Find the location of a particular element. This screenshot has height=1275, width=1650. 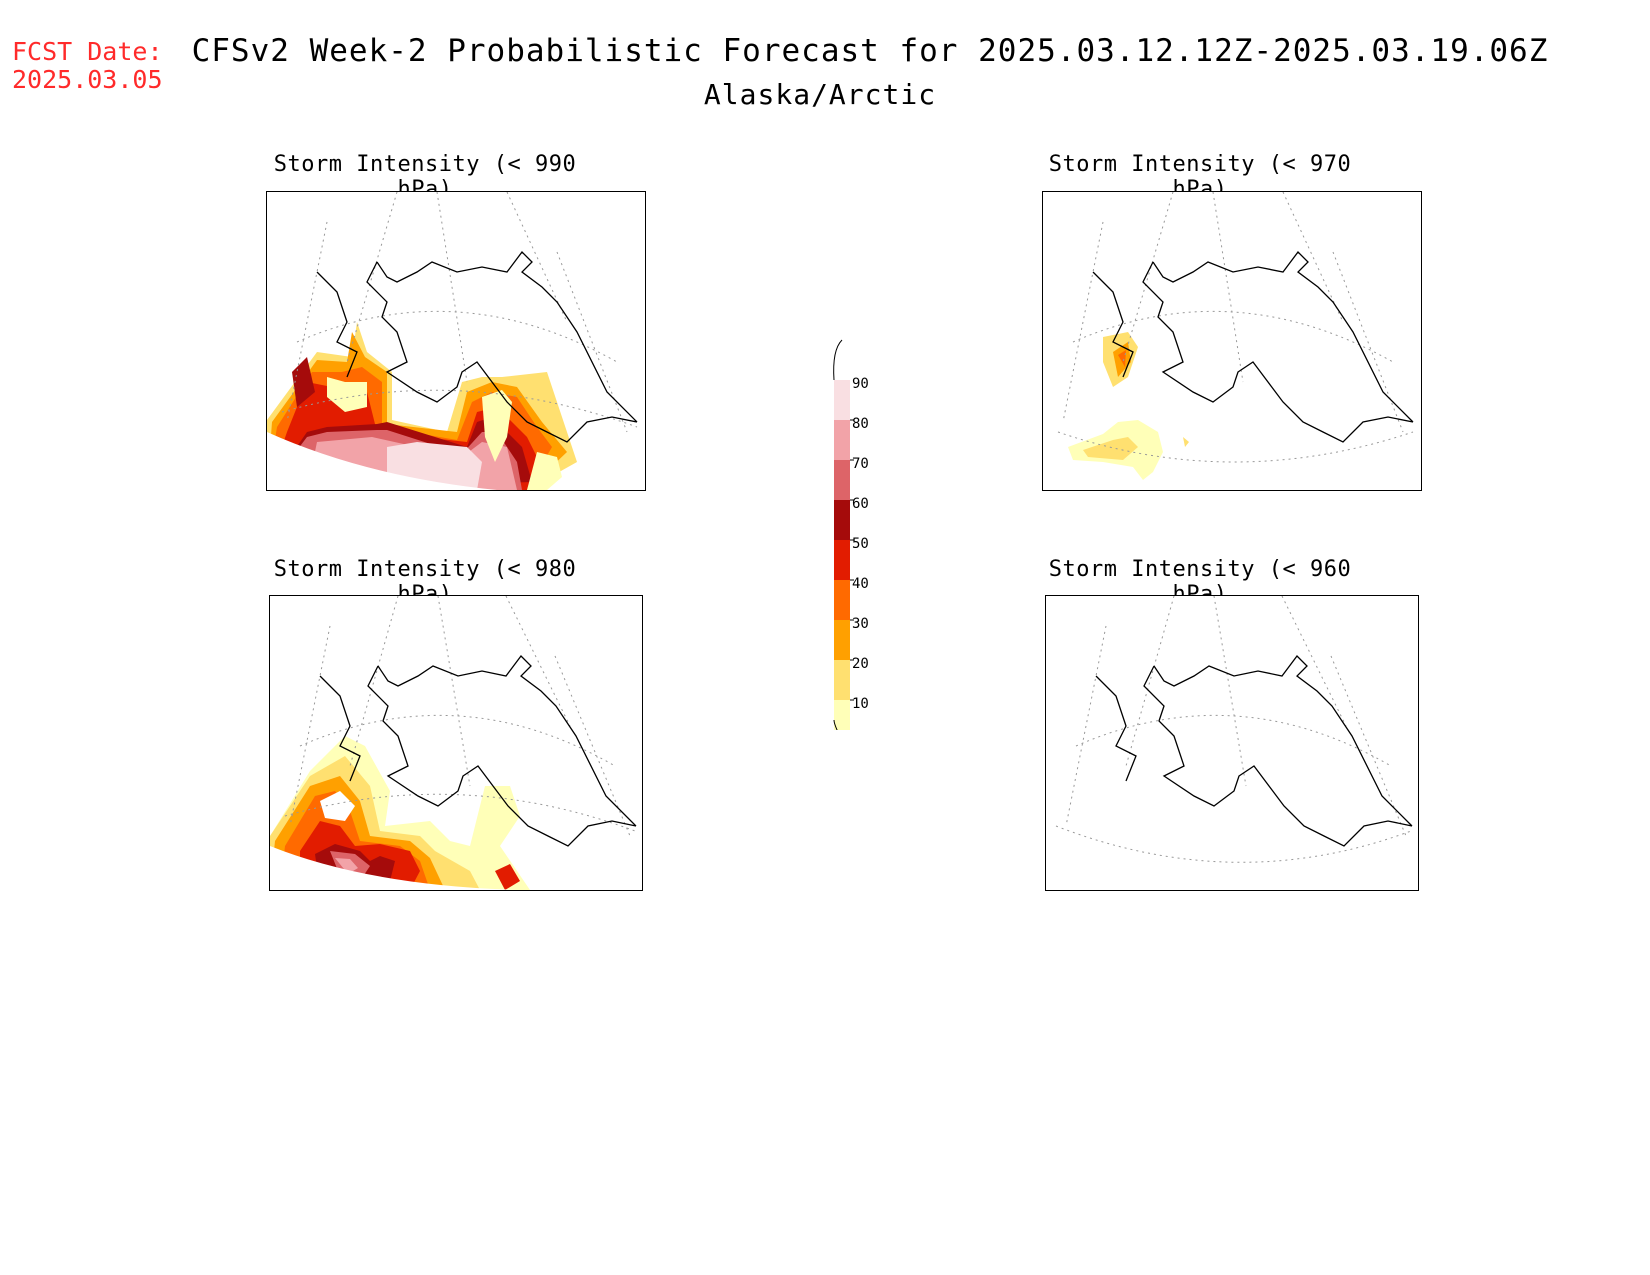

colorbar-label-70: 70 is located at coordinates (860, 464).